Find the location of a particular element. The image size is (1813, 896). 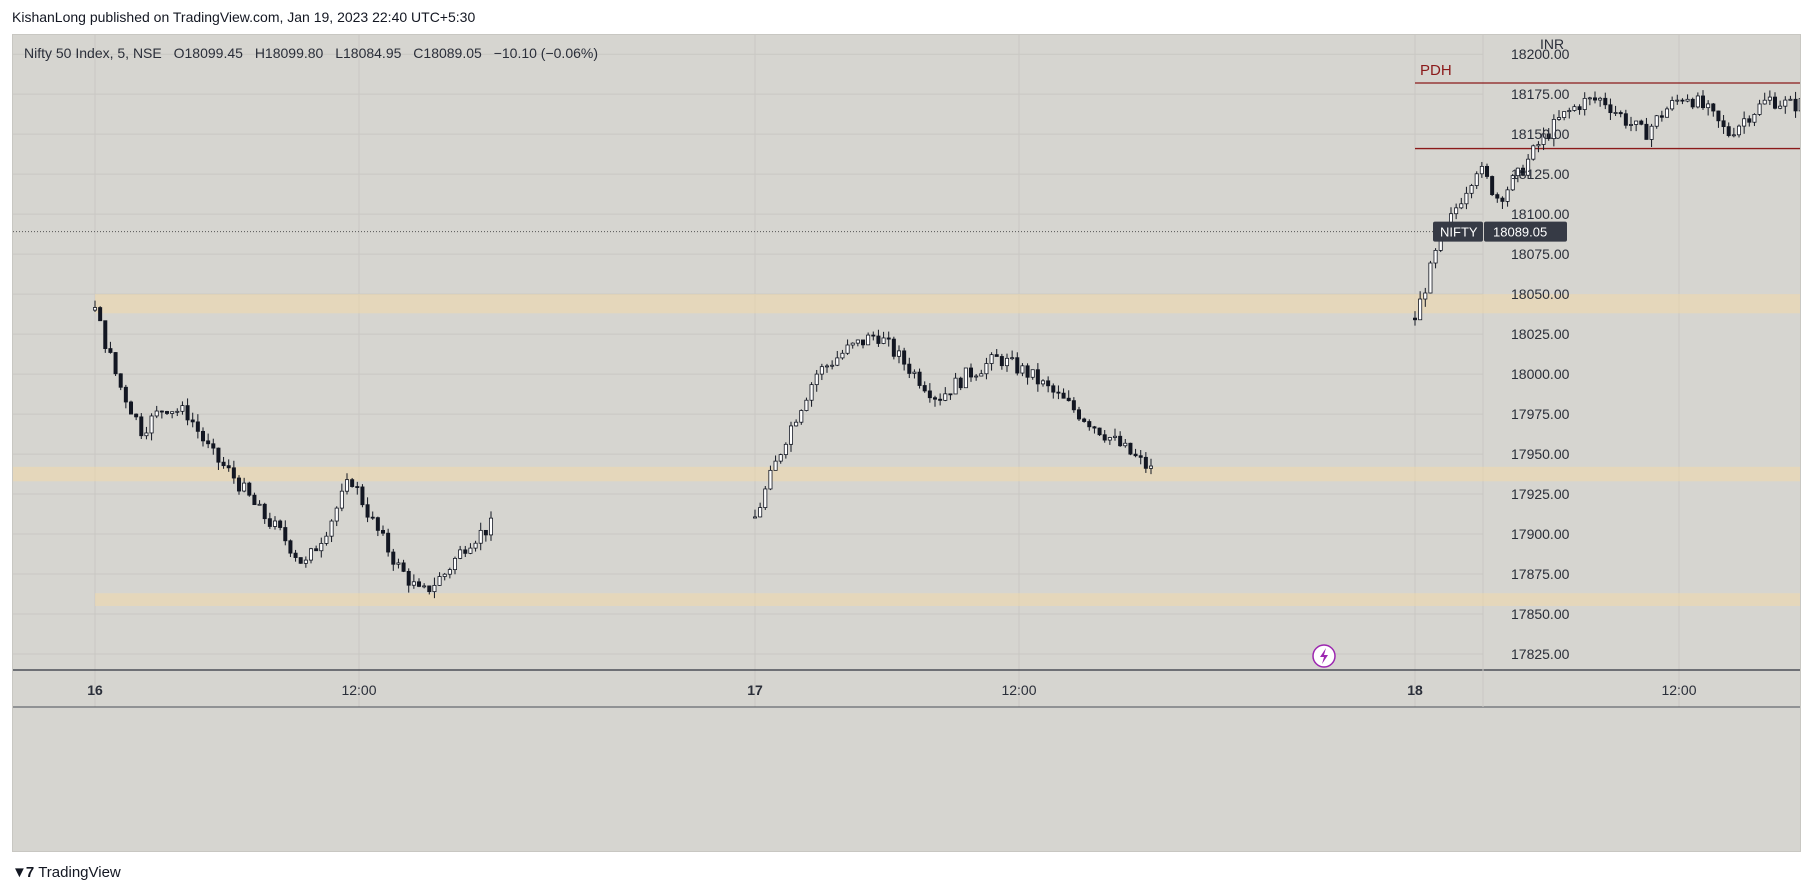

level-label: PDH is located at coordinates (1436, 70).